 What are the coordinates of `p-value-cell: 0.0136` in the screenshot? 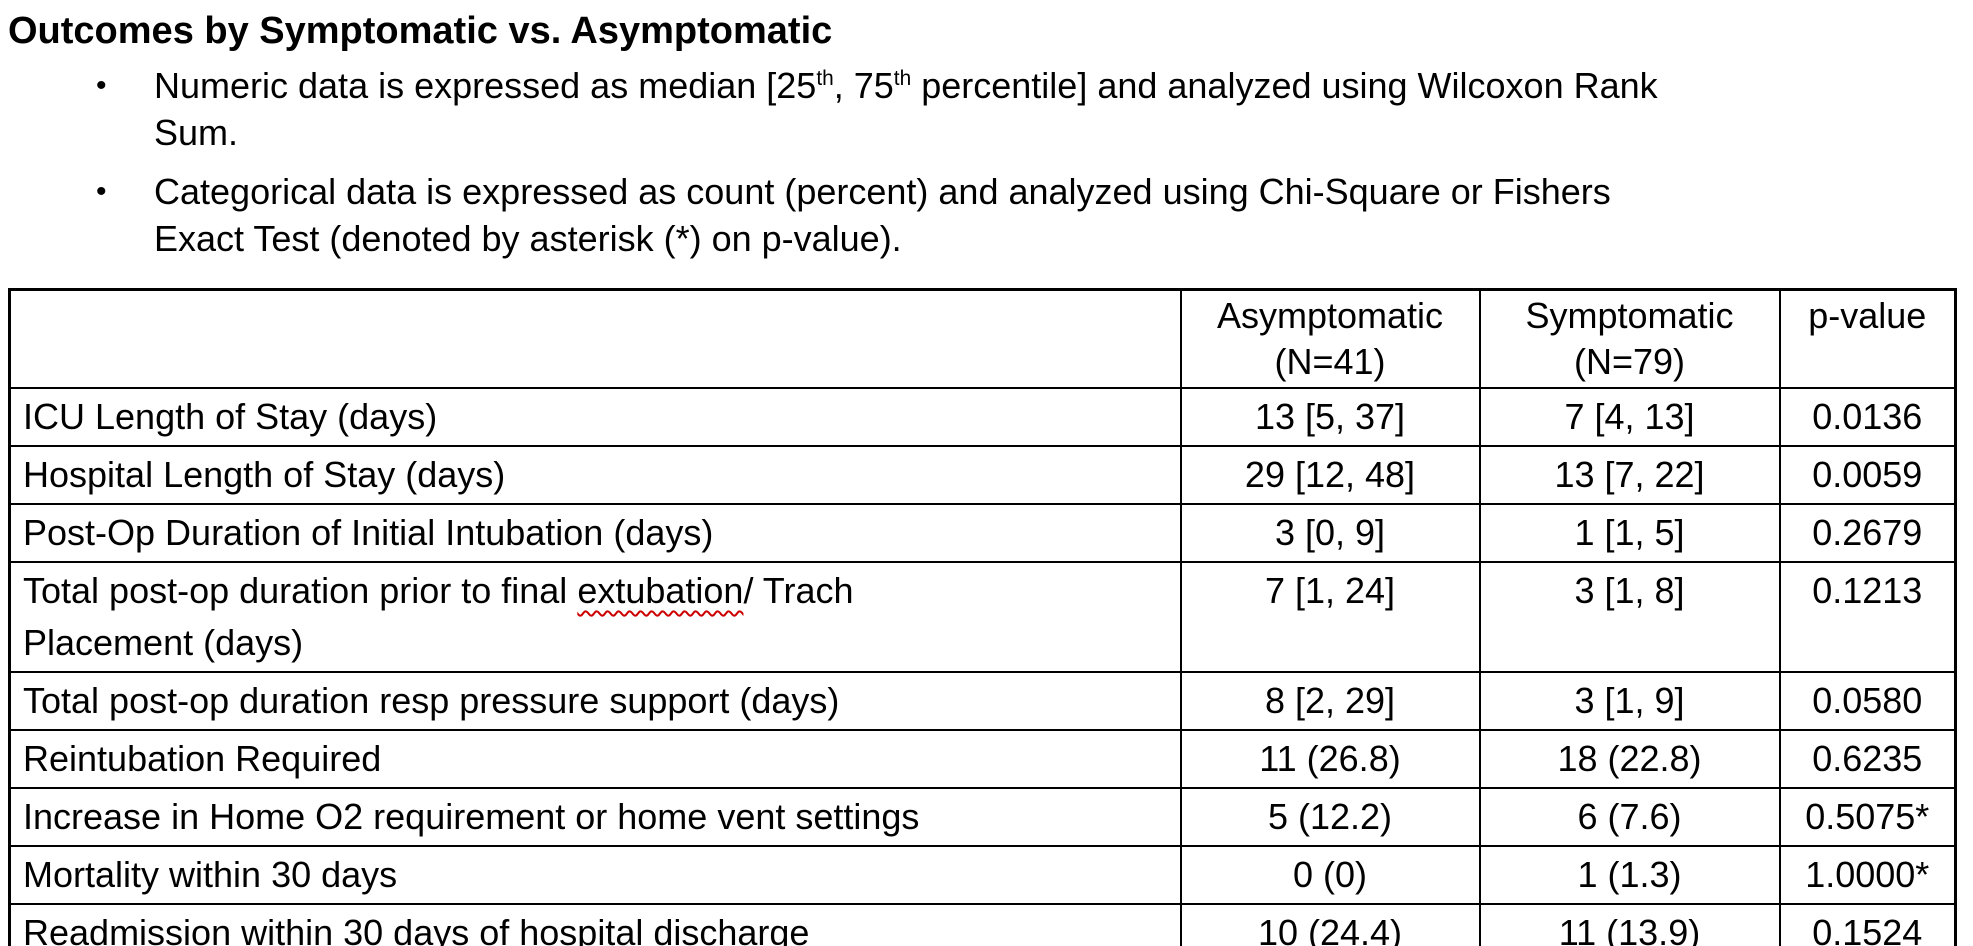 It's located at (1867, 417).